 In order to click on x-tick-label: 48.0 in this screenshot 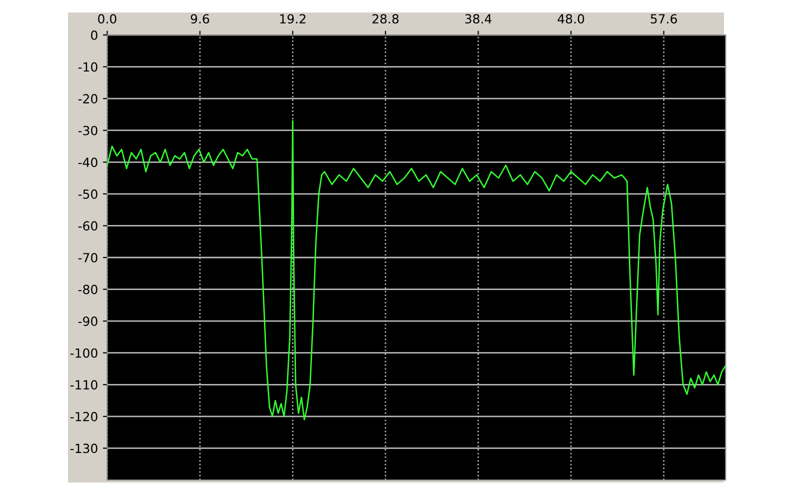, I will do `click(571, 19)`.